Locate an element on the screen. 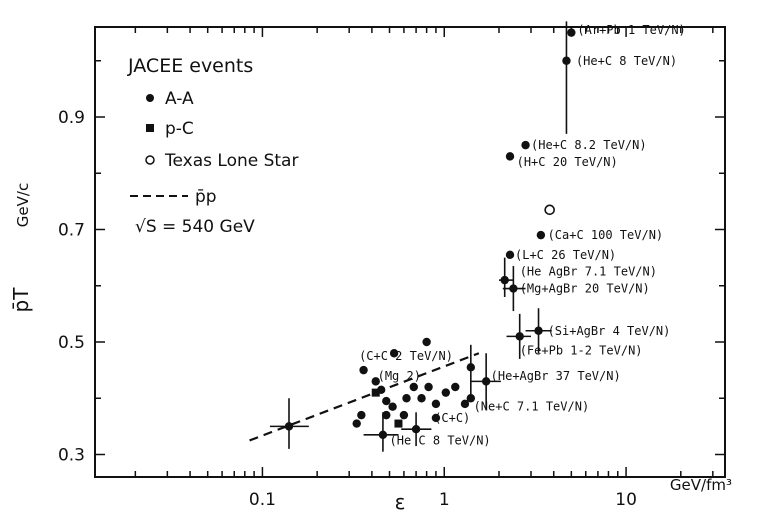  point-annotation: (H+C 20 TeV/N) is located at coordinates (567, 162).